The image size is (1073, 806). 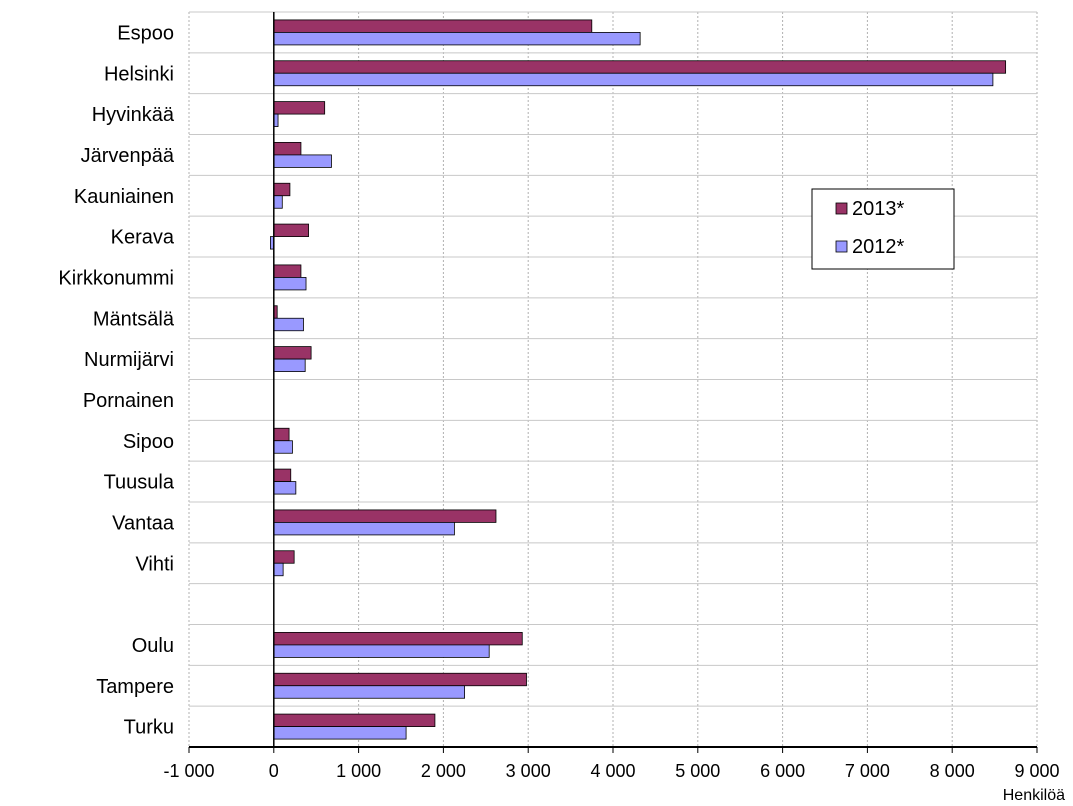 I want to click on x-tick-label: 7 000, so click(x=867, y=771).